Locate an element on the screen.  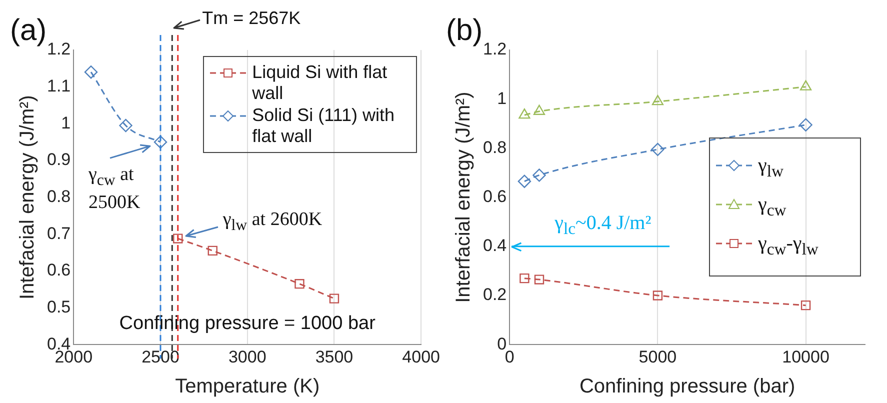
x-tick-label: 10000 is located at coordinates (806, 356).